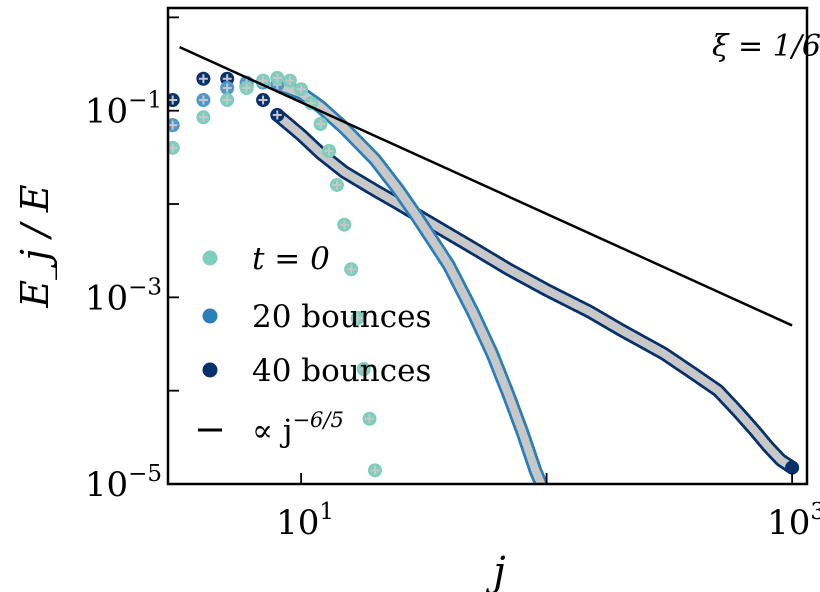 The width and height of the screenshot is (820, 592). I want to click on y-tick-label: 10⁻⁵, so click(123, 483).